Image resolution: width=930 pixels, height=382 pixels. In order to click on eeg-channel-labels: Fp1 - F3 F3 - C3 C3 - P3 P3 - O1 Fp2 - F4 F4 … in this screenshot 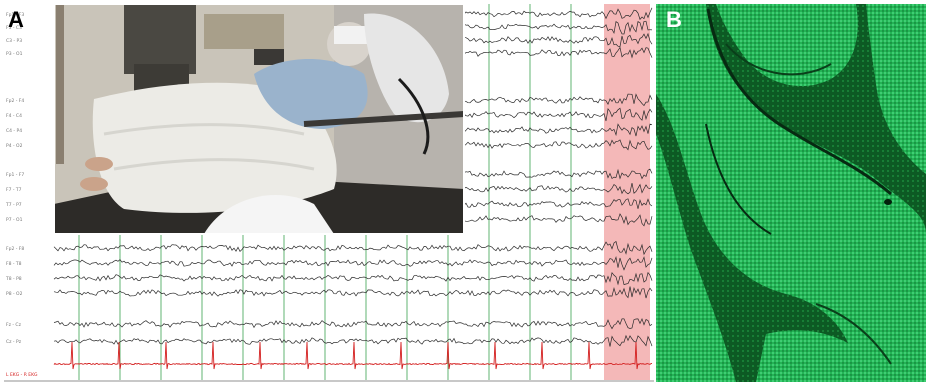, I will do `click(14, 178)`.